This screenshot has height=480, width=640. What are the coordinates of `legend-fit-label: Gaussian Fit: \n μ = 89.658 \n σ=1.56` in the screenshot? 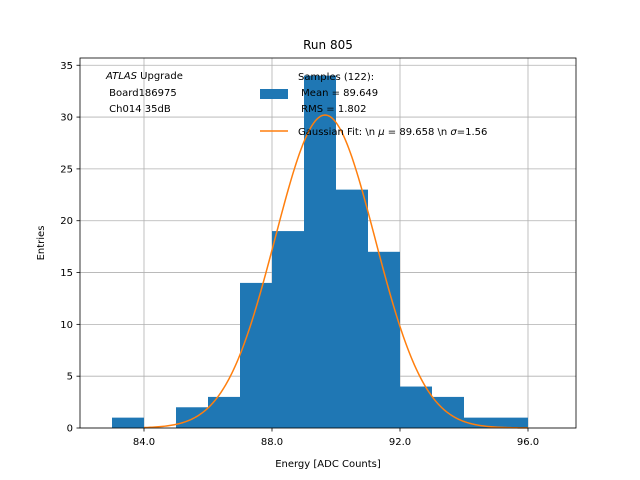 It's located at (392, 132).